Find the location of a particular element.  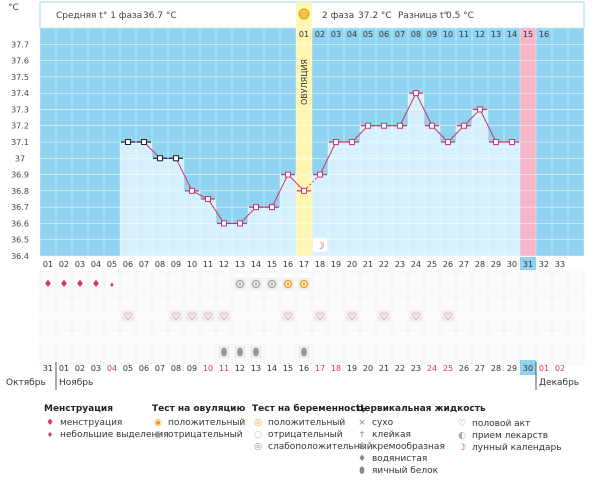

cycle-day-label: 23 is located at coordinates (400, 264).